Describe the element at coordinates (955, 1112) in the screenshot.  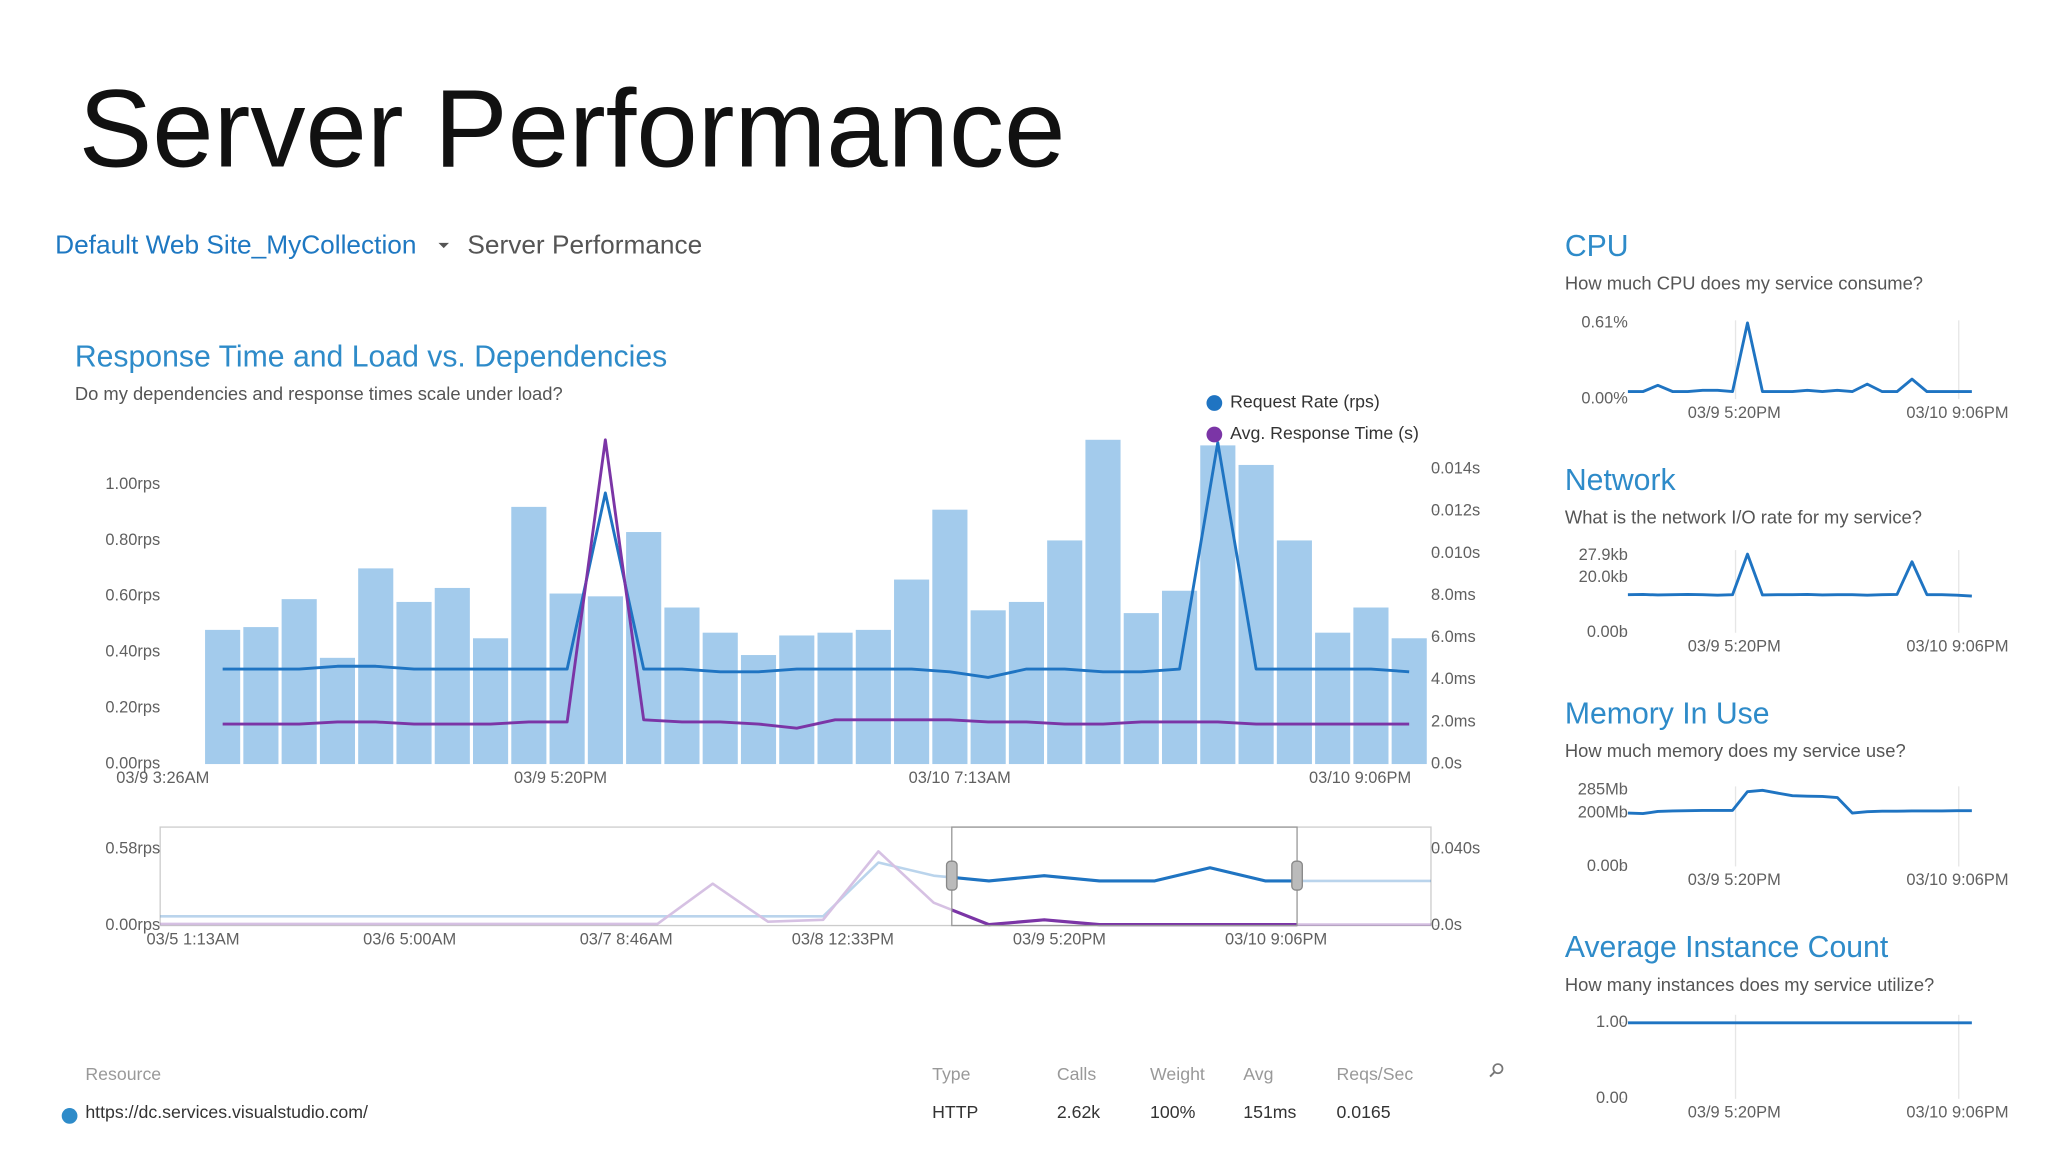
I see `table-cell: HTTP` at that location.